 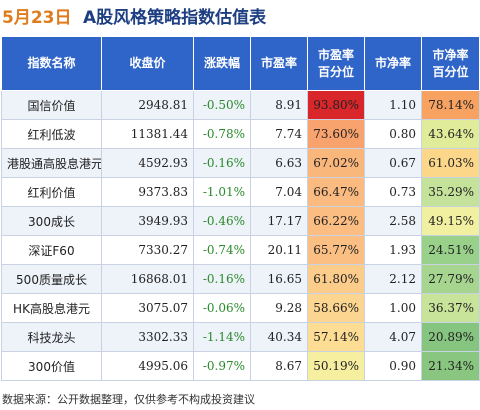 I want to click on table-row: 红利价值 9373.83 -1.01% 7.04 66.47% 0.73 35.29%, so click(x=240, y=192).